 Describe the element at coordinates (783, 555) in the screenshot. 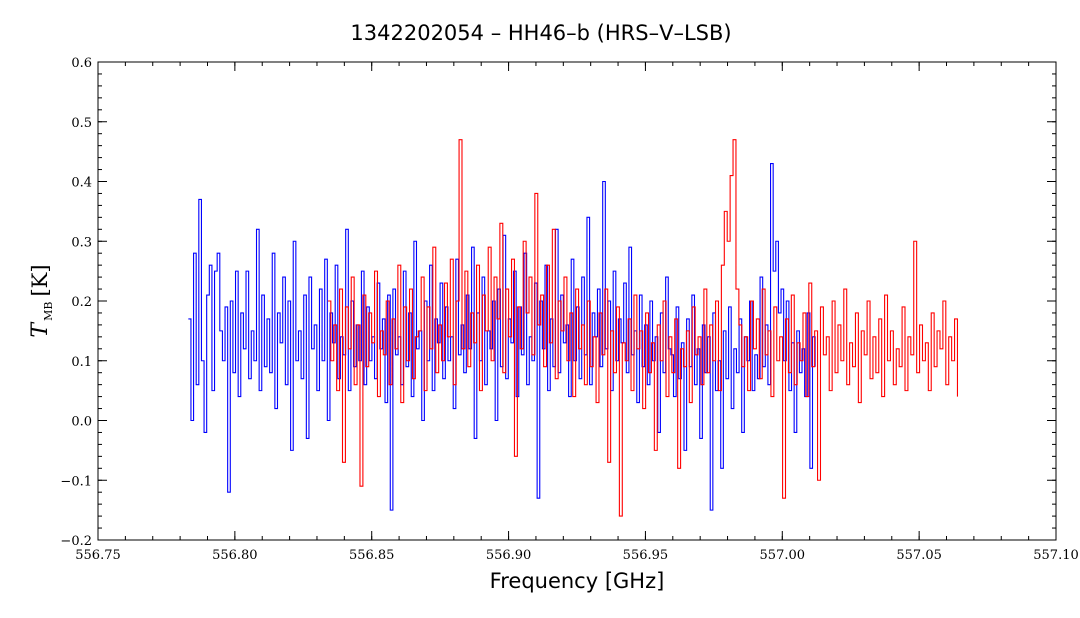

I see `x-tick-label: 557.00` at that location.